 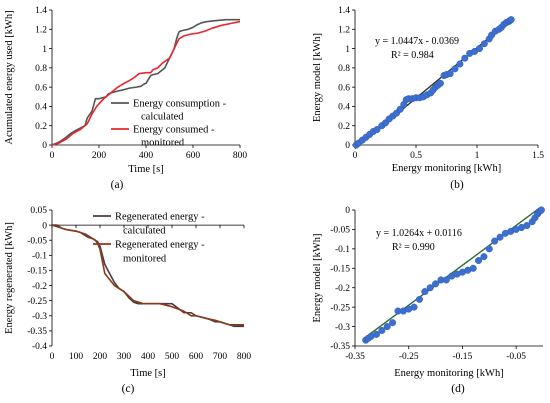 What do you see at coordinates (458, 389) in the screenshot?
I see `panel-label: (d)` at bounding box center [458, 389].